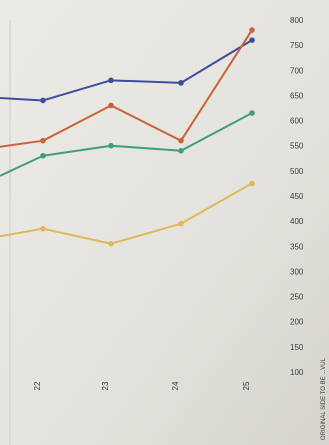  I want to click on y-tick-label: 350, so click(297, 246).